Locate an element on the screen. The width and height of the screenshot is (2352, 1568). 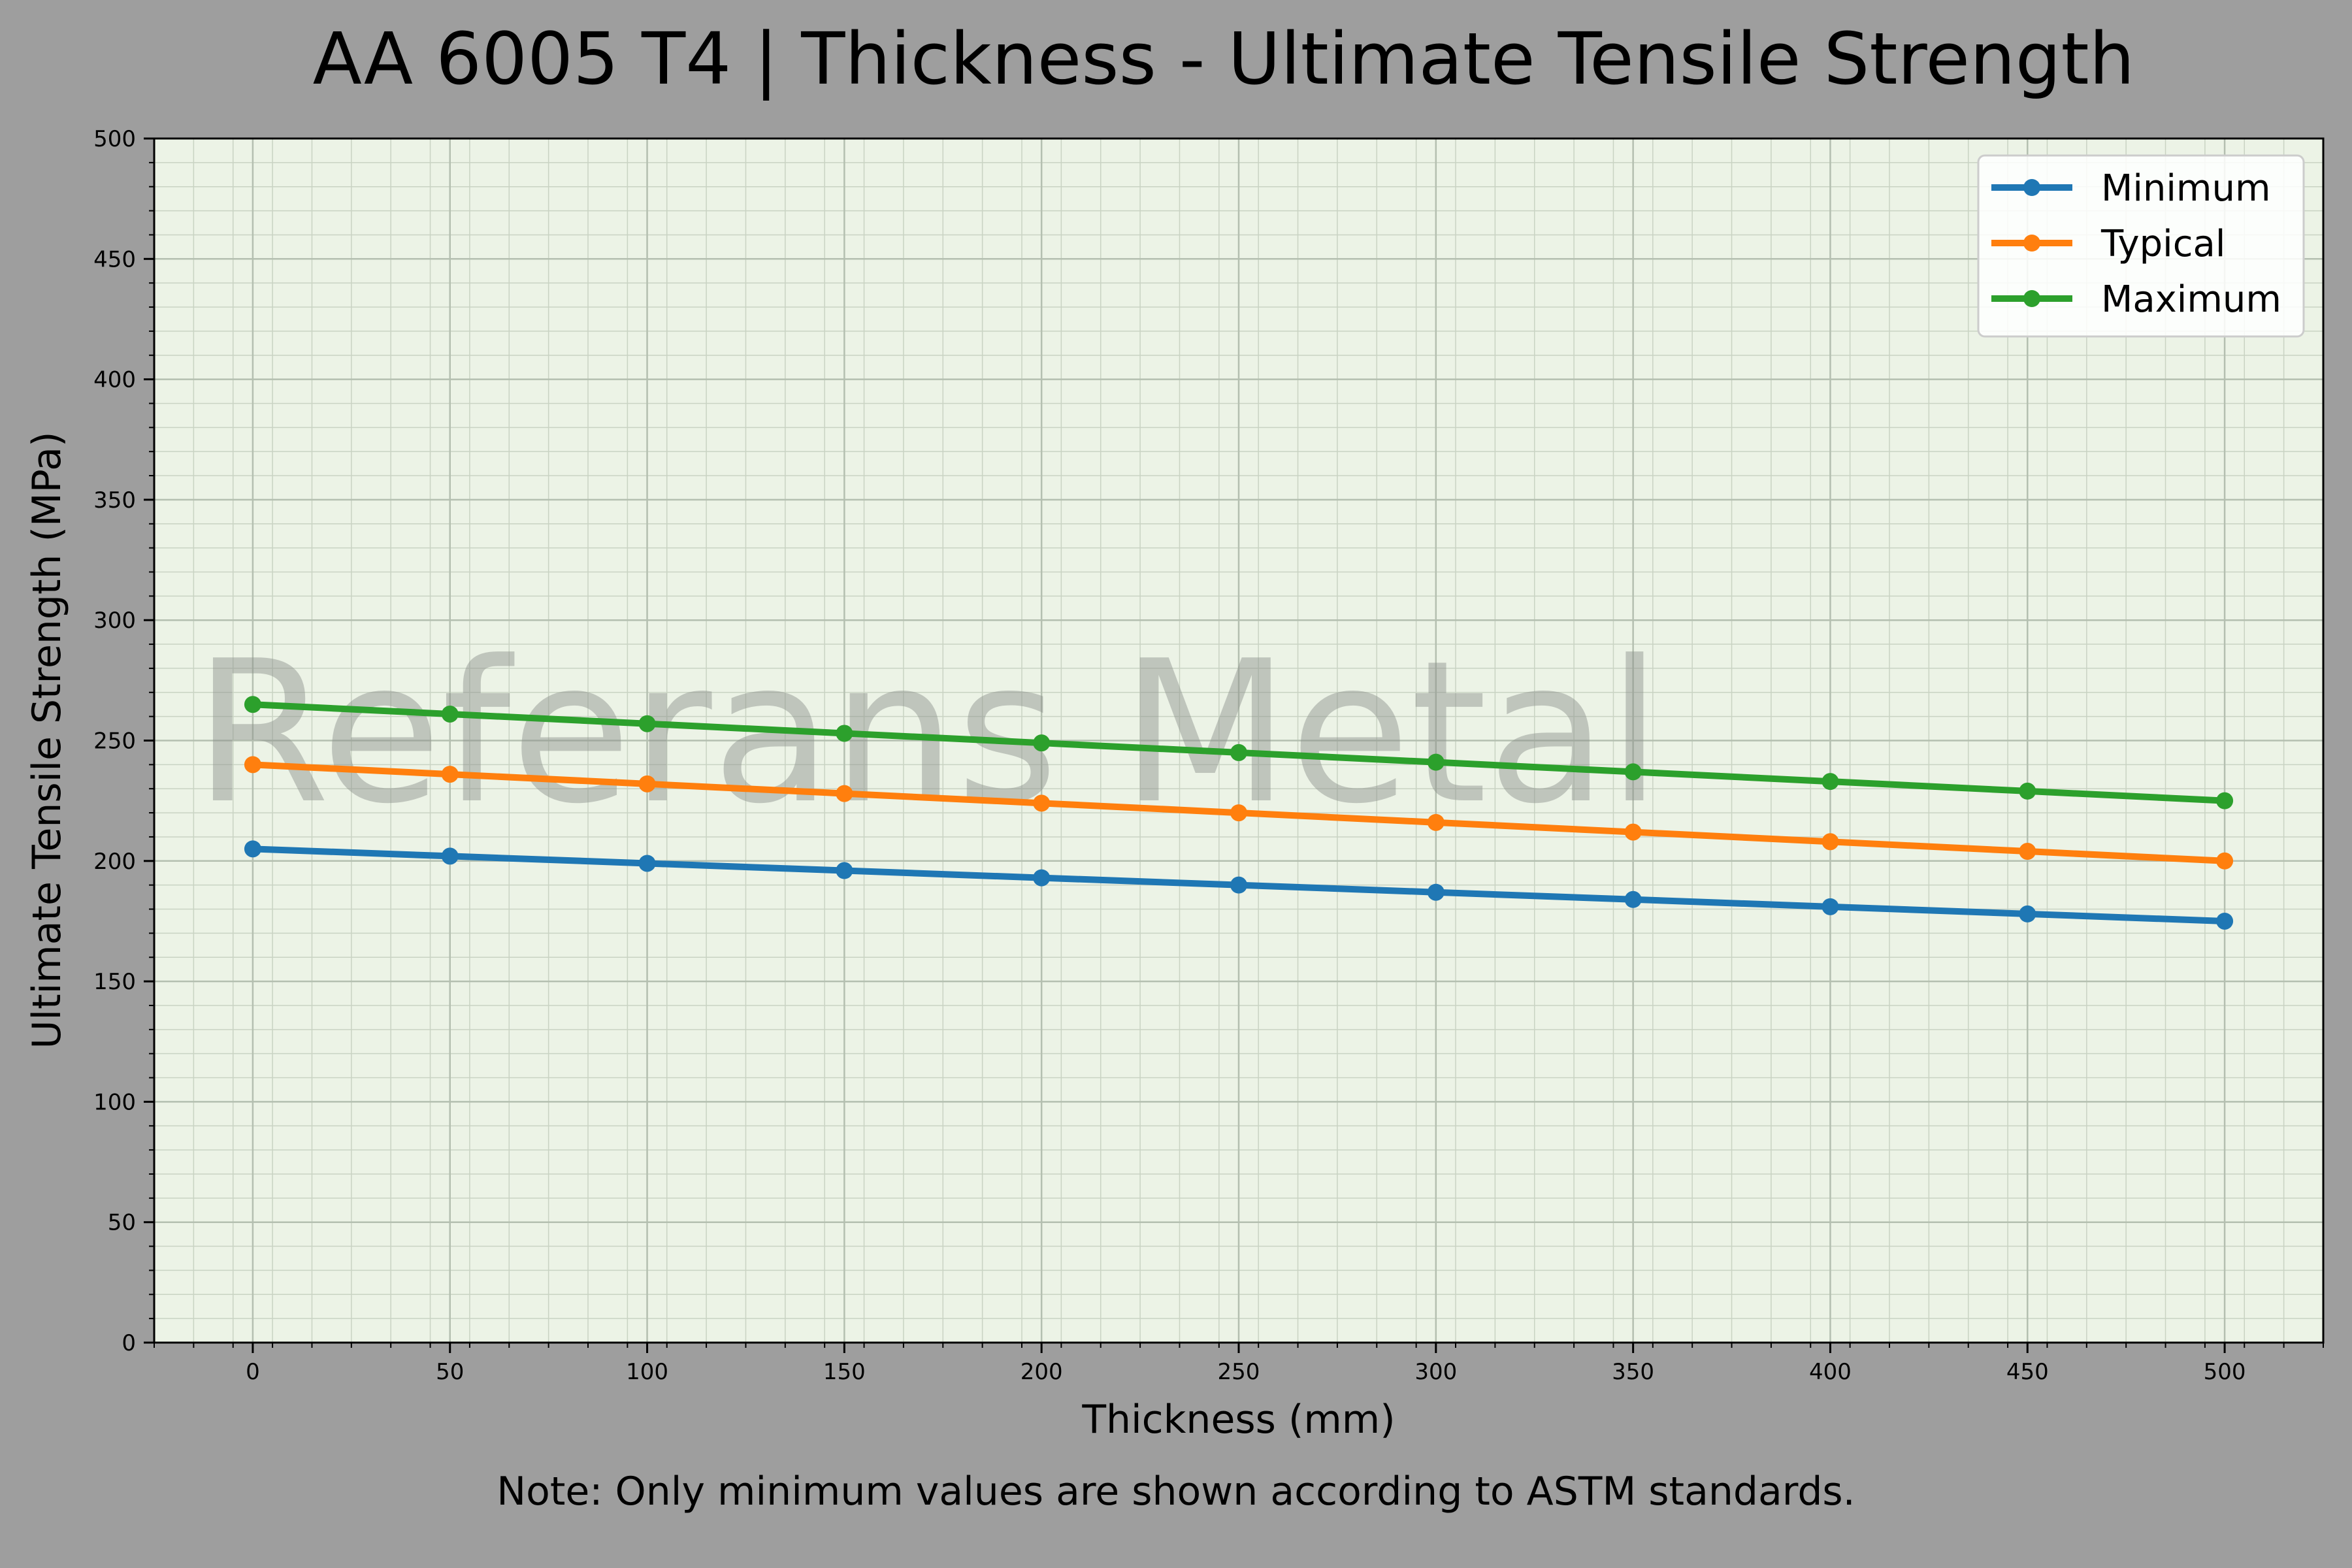
y-tick-label: 150 is located at coordinates (114, 982).